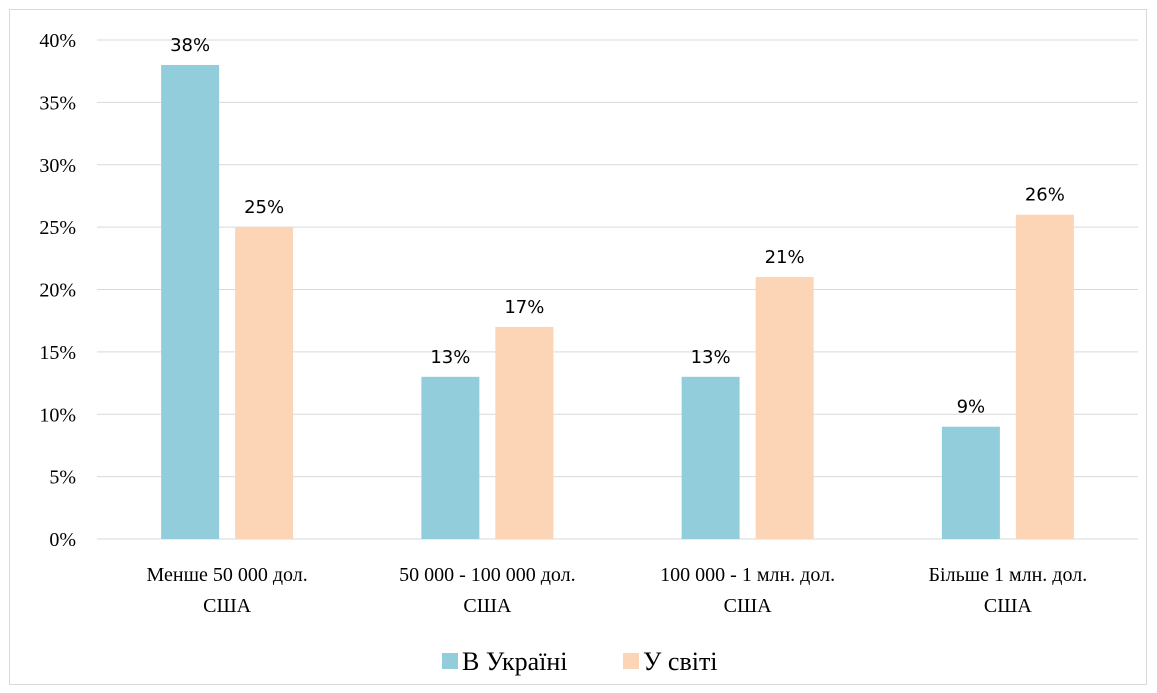 The height and width of the screenshot is (693, 1157). What do you see at coordinates (1008, 575) in the screenshot?
I see `x-category-label: Більше 1 млн. дол.` at bounding box center [1008, 575].